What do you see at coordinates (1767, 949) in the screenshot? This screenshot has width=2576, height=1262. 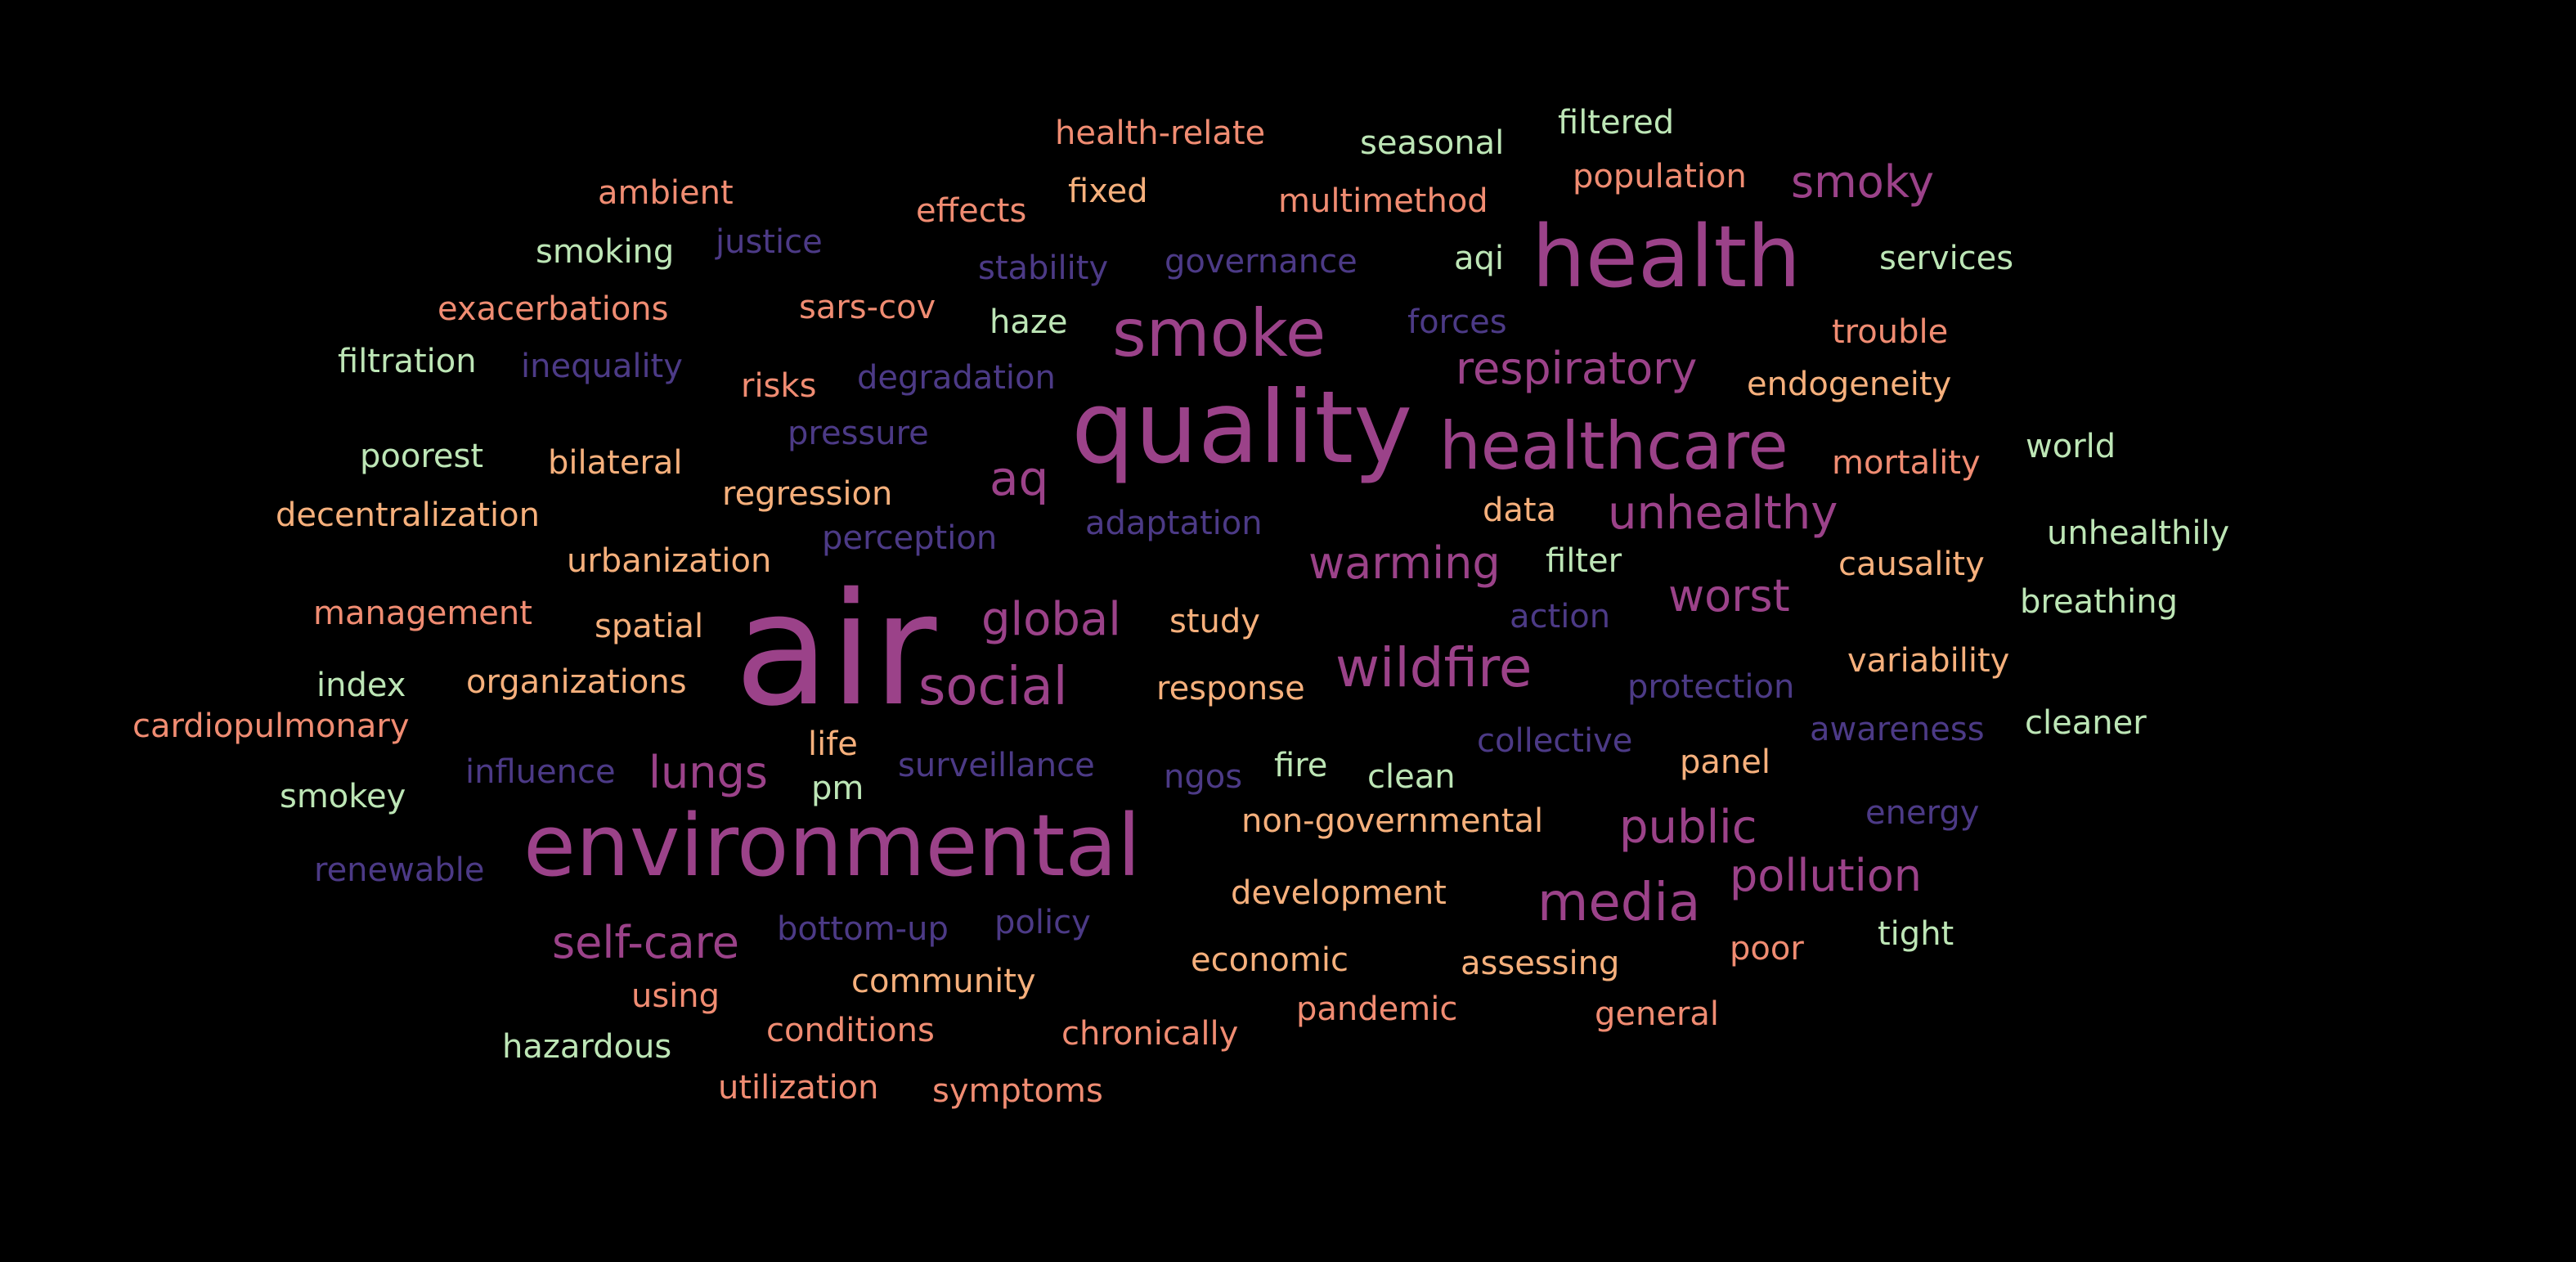 I see `word-poor: poor` at bounding box center [1767, 949].